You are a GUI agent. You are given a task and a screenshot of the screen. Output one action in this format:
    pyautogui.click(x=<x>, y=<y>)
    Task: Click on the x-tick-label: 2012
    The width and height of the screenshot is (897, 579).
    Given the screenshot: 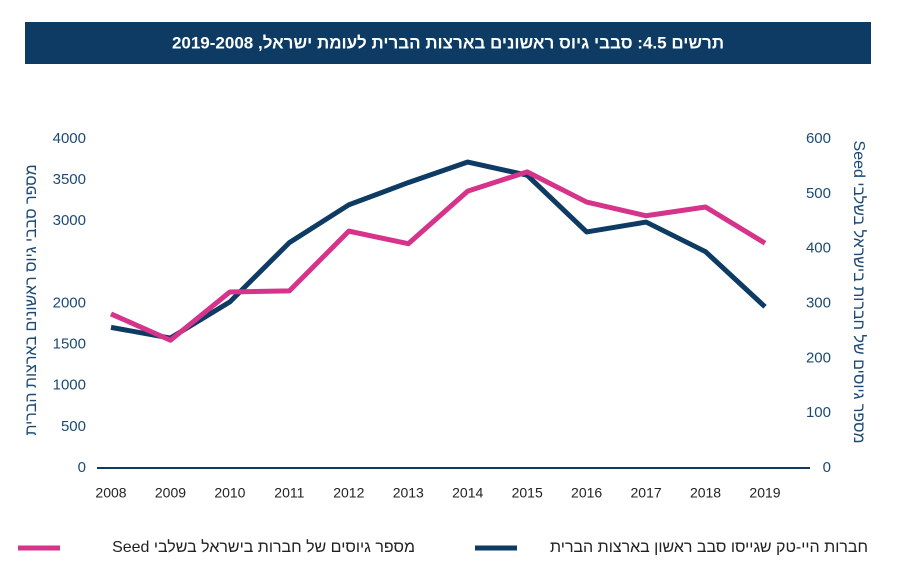 What is the action you would take?
    pyautogui.click(x=348, y=493)
    